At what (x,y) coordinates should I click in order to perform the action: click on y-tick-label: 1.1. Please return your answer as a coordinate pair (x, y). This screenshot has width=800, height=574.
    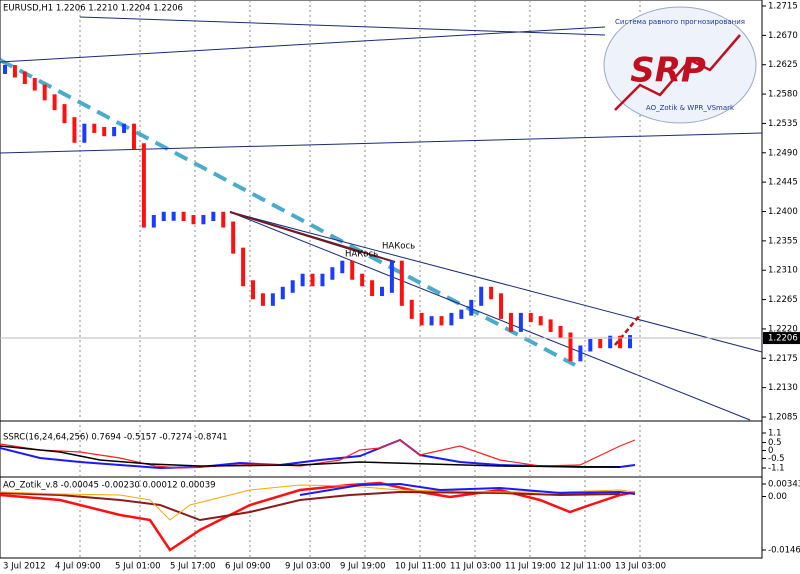
    Looking at the image, I should click on (775, 434).